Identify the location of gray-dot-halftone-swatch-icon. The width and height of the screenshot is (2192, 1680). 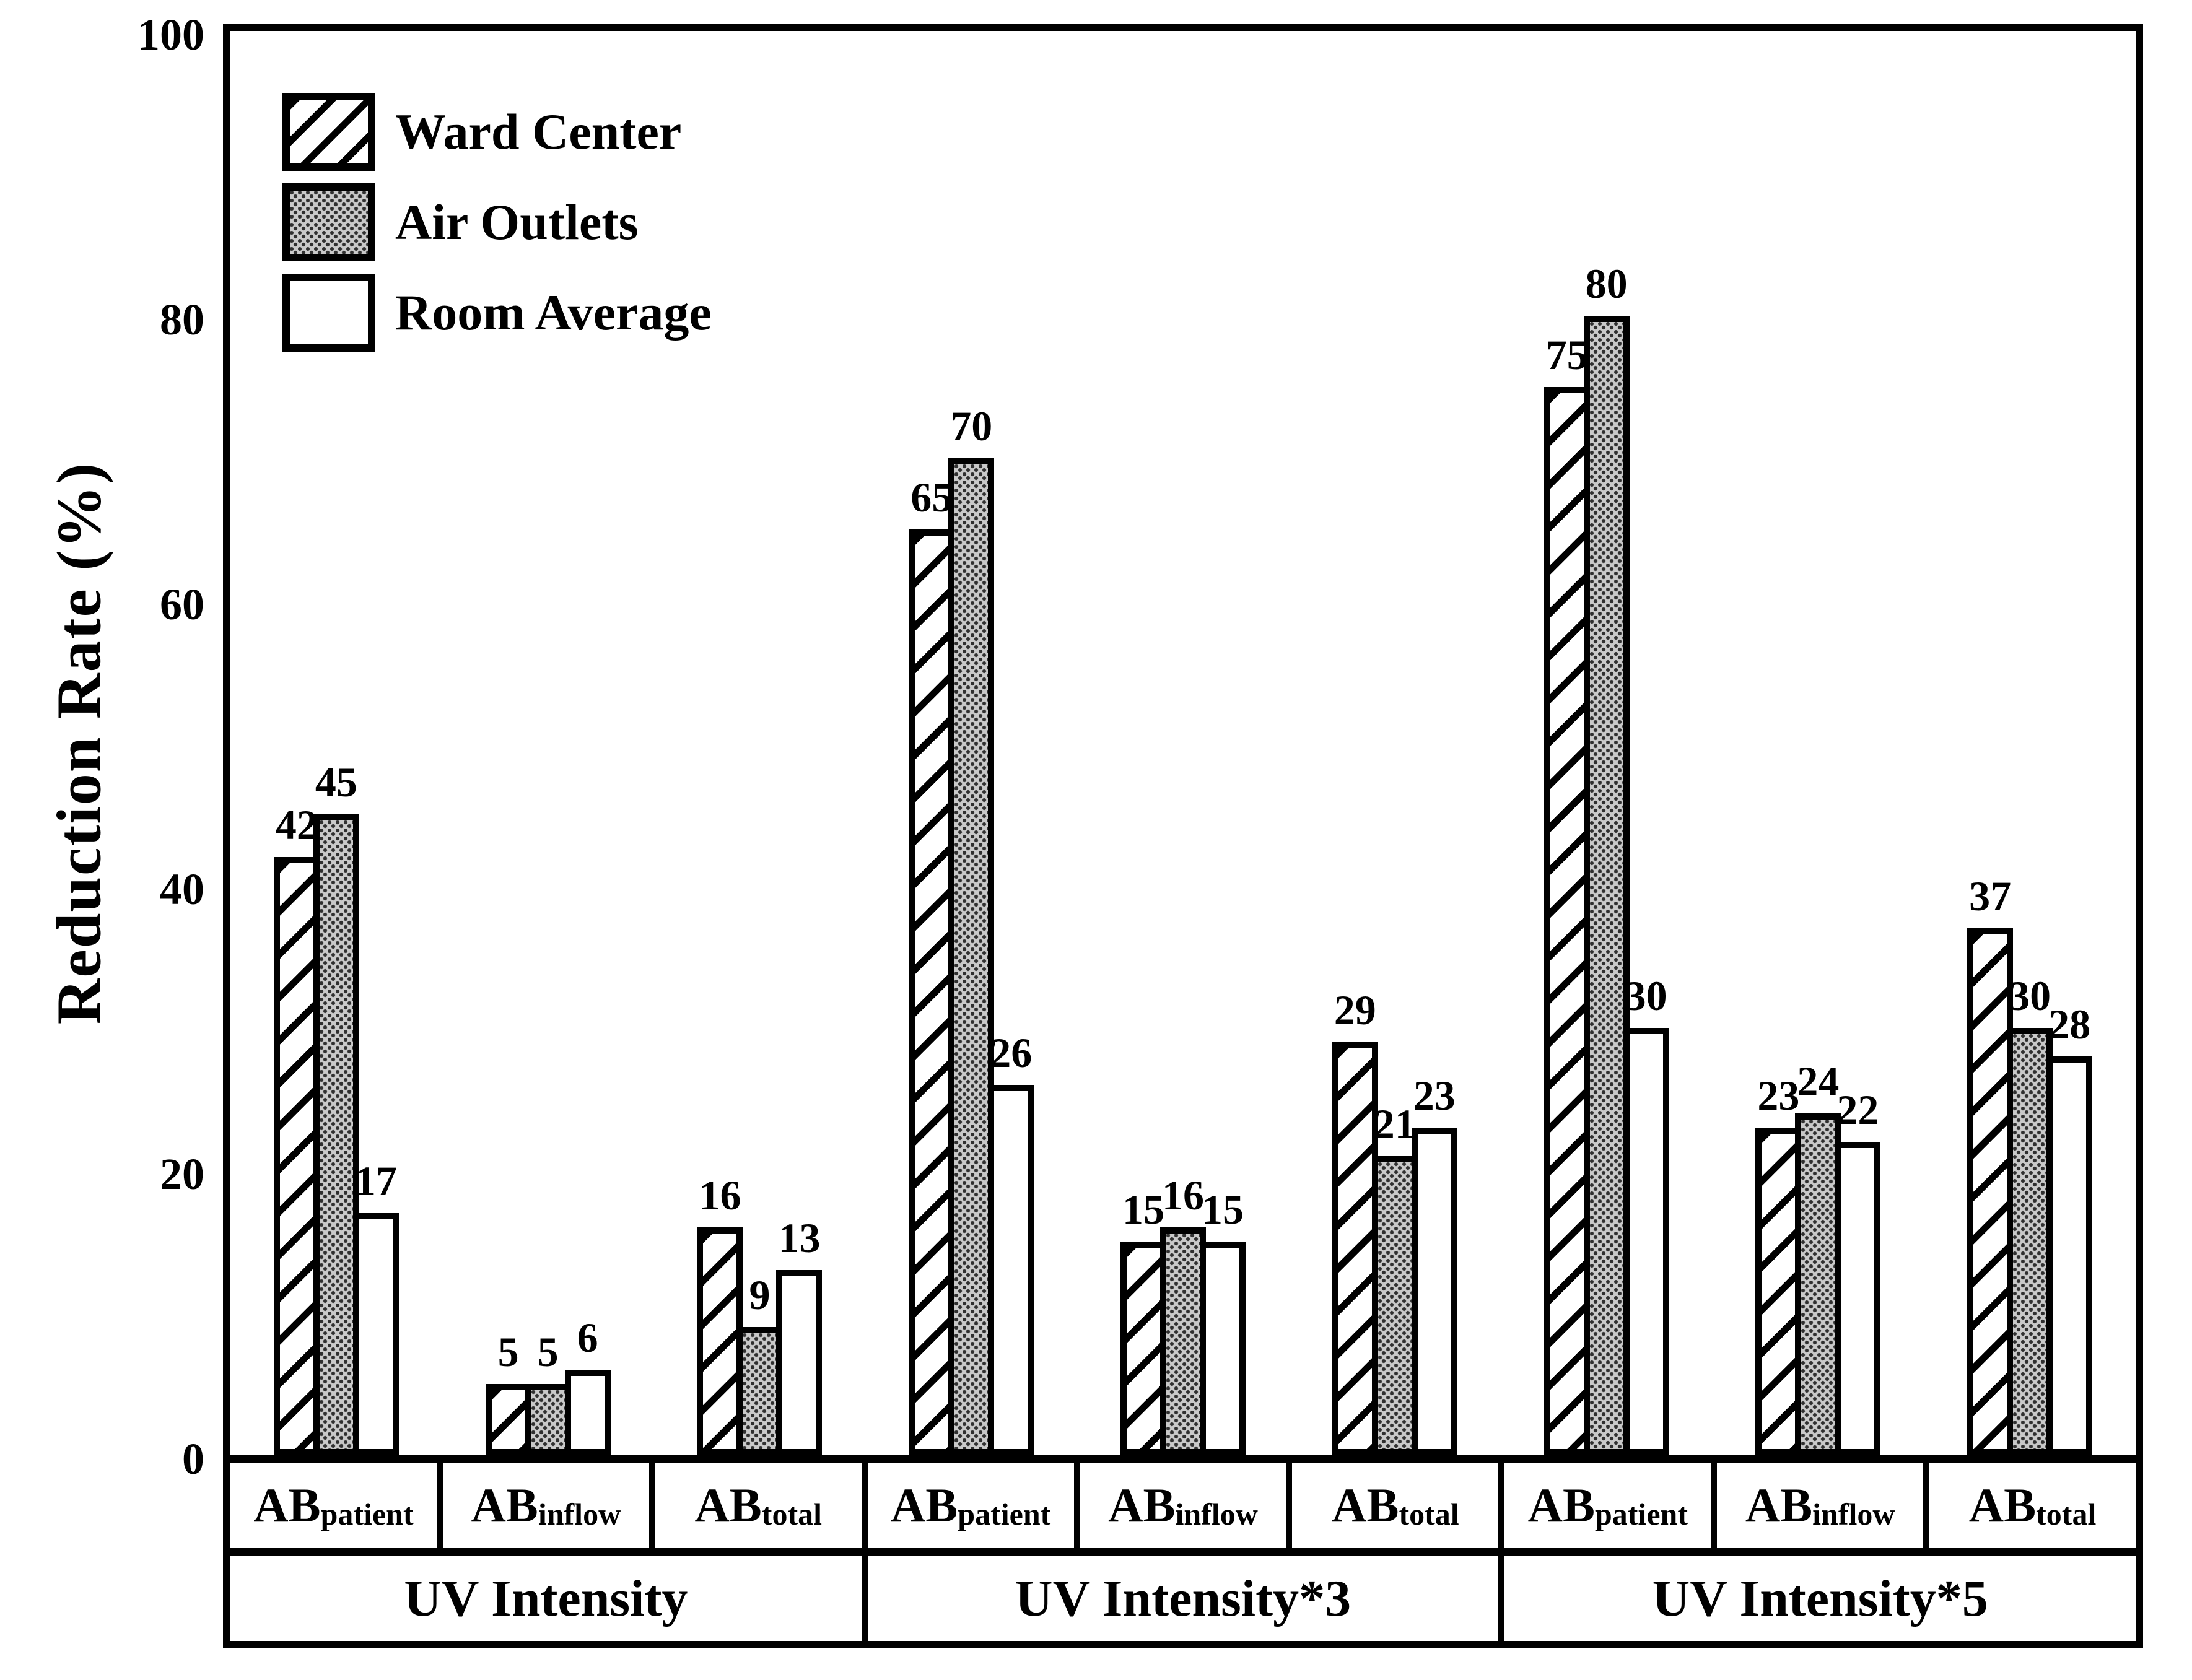
(328, 222).